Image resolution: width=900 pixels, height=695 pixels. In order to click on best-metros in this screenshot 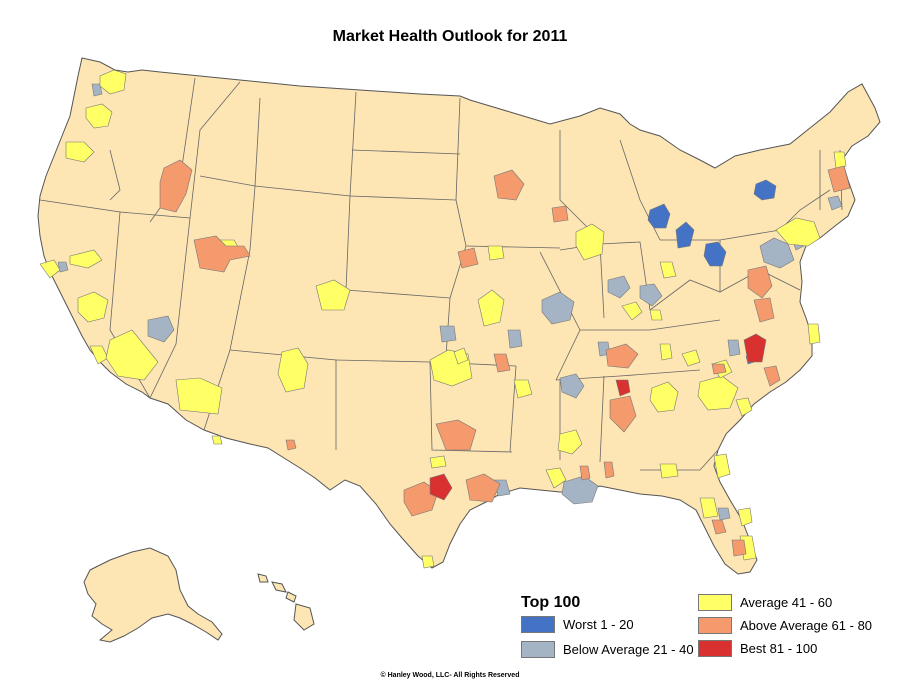, I will do `click(598, 417)`.